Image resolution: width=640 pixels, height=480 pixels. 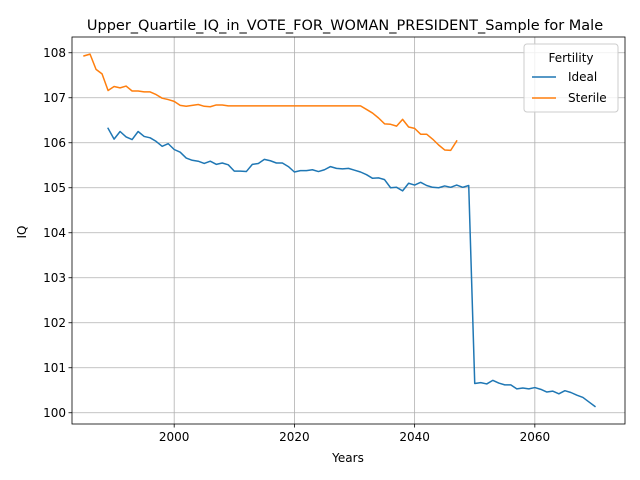 What do you see at coordinates (570, 58) in the screenshot?
I see `legend-title: Fertility` at bounding box center [570, 58].